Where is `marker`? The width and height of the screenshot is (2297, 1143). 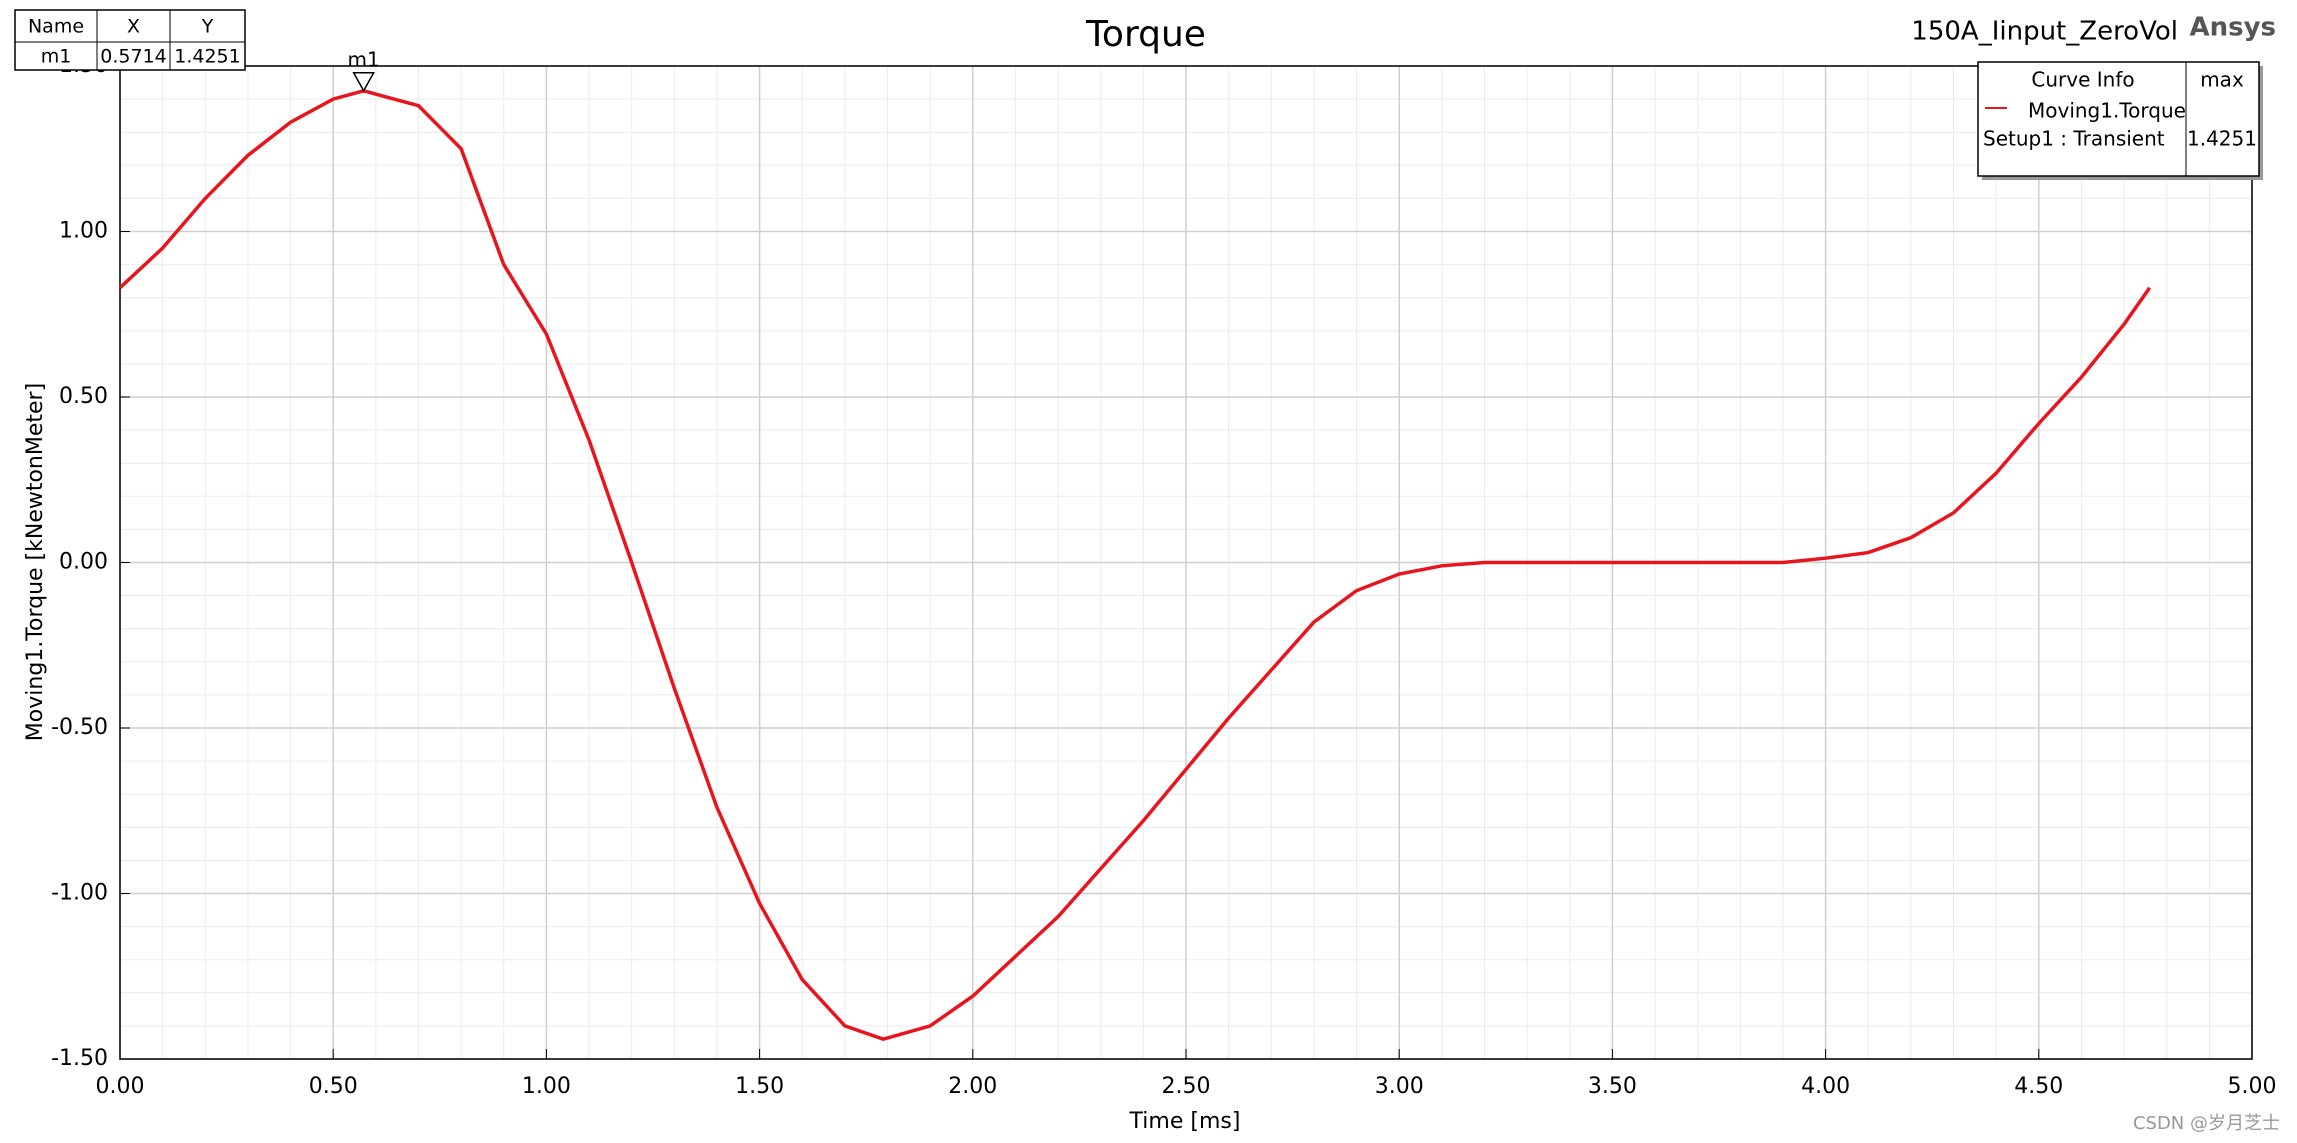
marker is located at coordinates (363, 82).